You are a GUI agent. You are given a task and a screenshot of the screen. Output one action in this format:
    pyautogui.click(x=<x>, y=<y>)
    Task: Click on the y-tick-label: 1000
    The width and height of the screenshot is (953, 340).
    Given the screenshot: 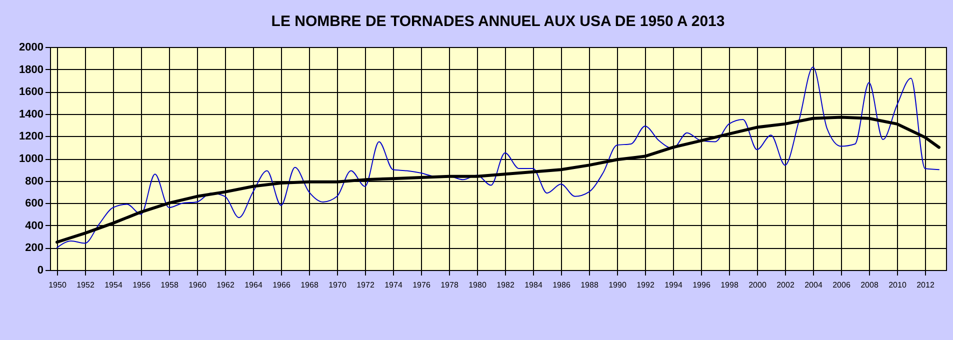 What is the action you would take?
    pyautogui.click(x=31, y=159)
    